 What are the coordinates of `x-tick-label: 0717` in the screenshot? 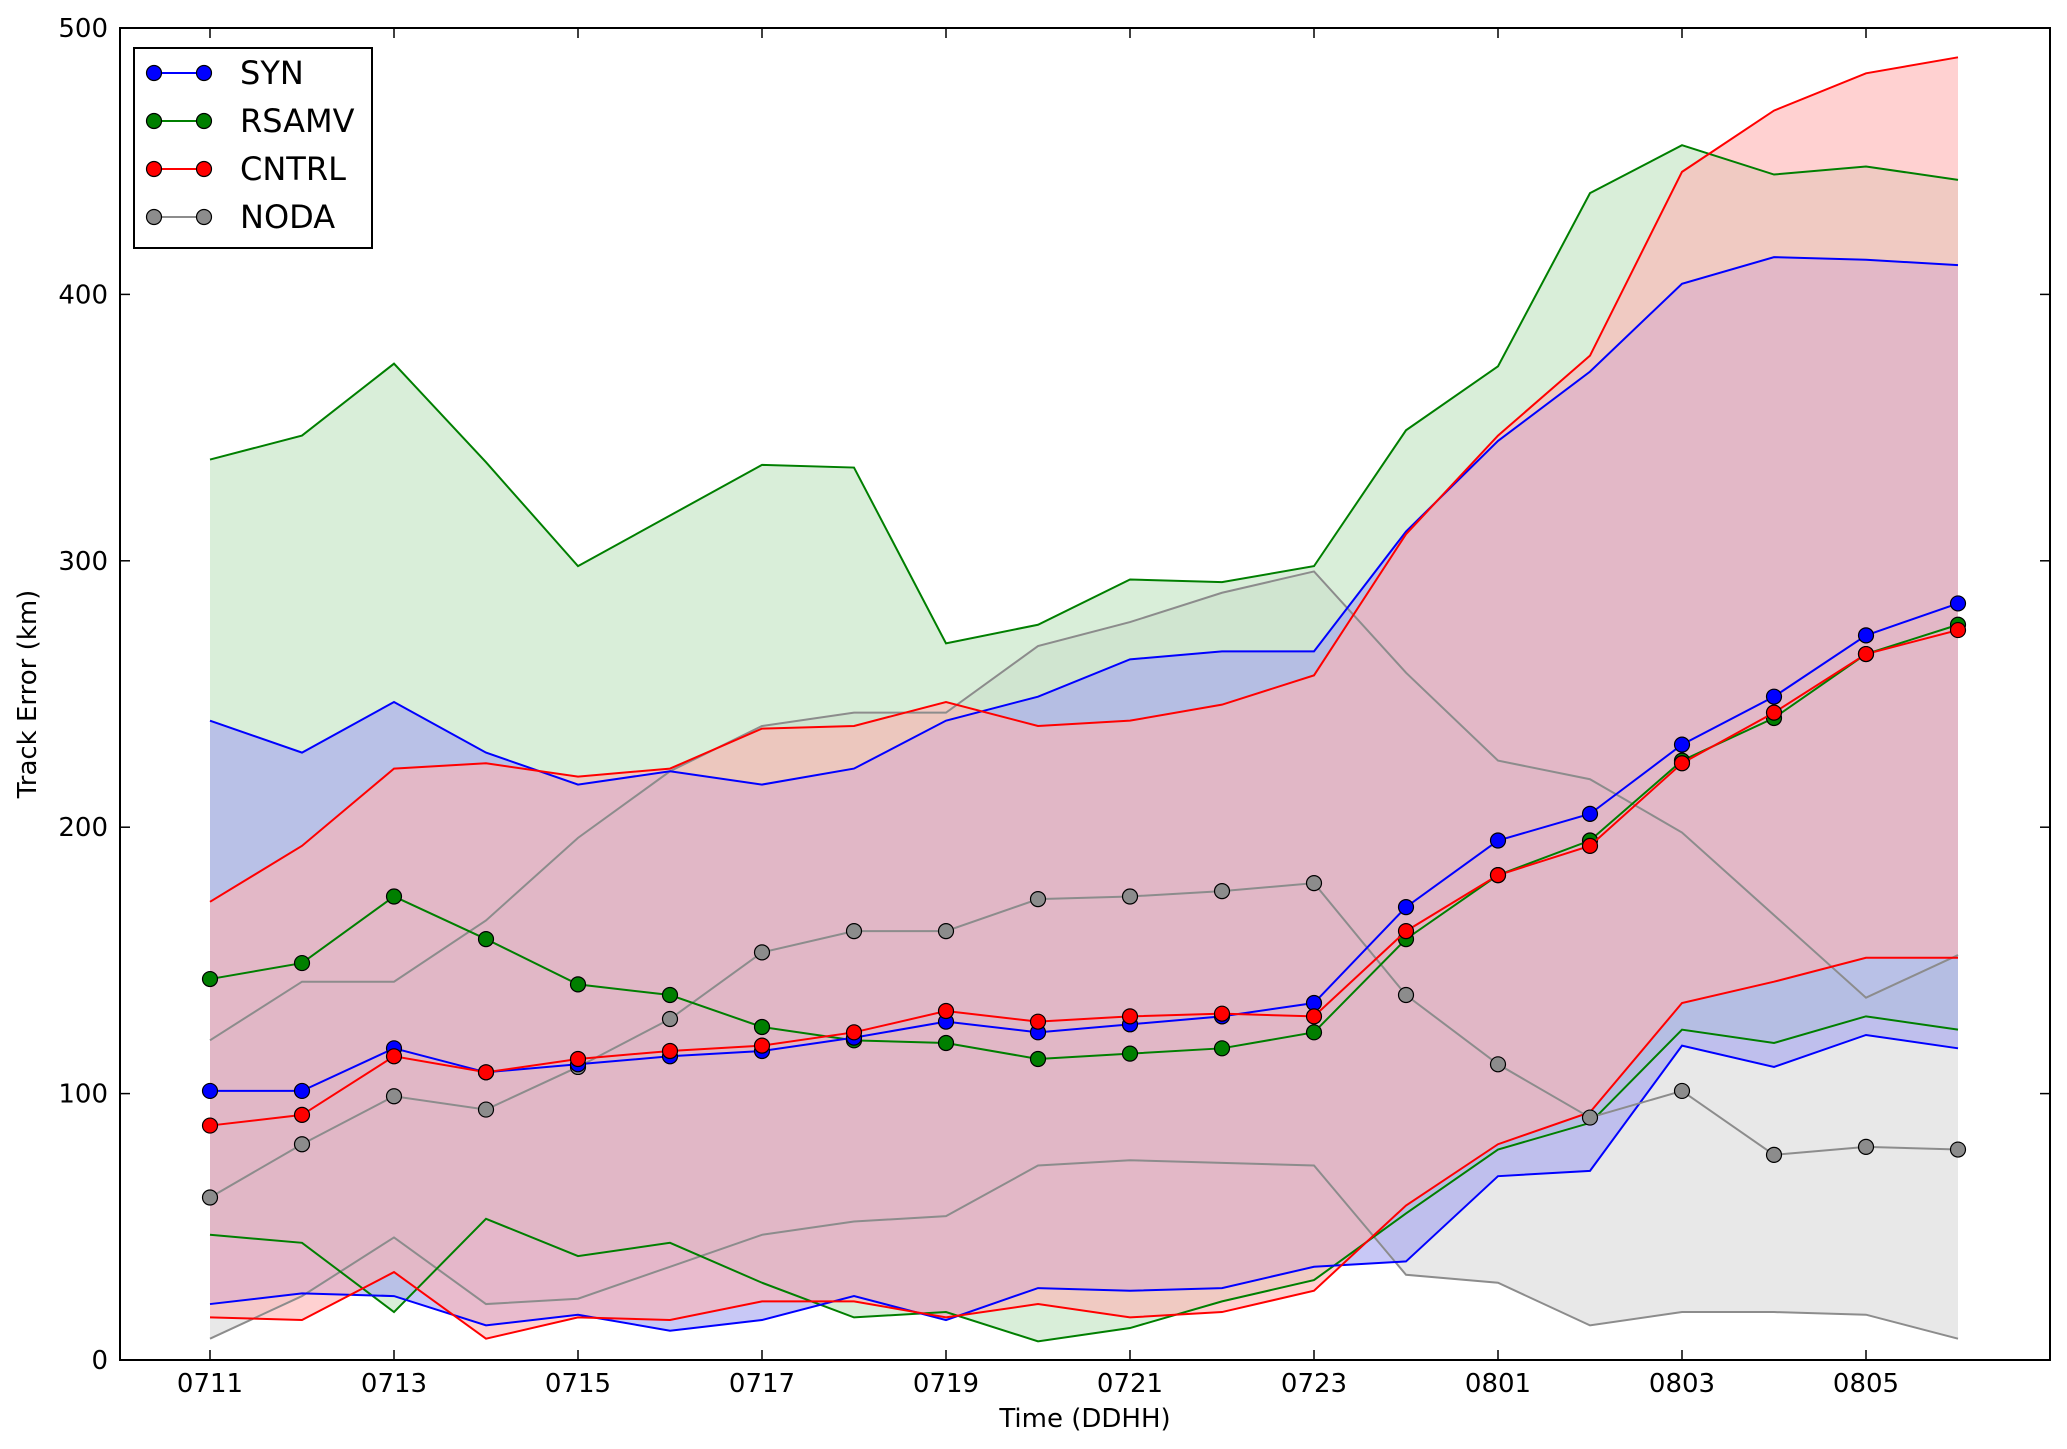 It's located at (762, 1384).